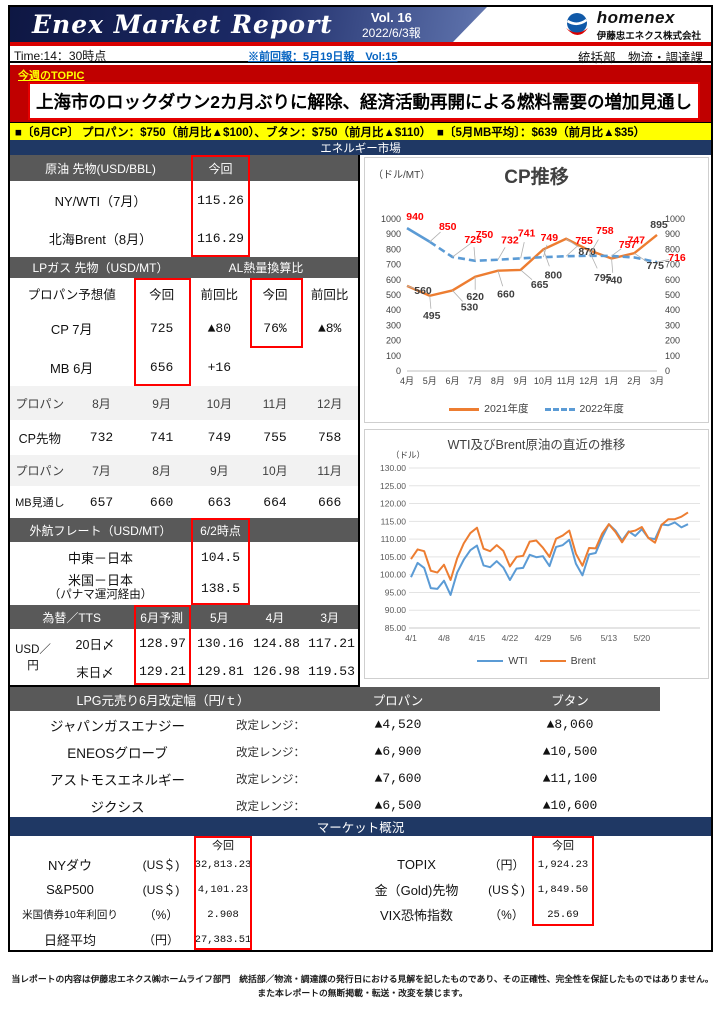 The height and width of the screenshot is (1024, 725). Describe the element at coordinates (101, 437) in the screenshot. I see `value-cell: 732` at that location.